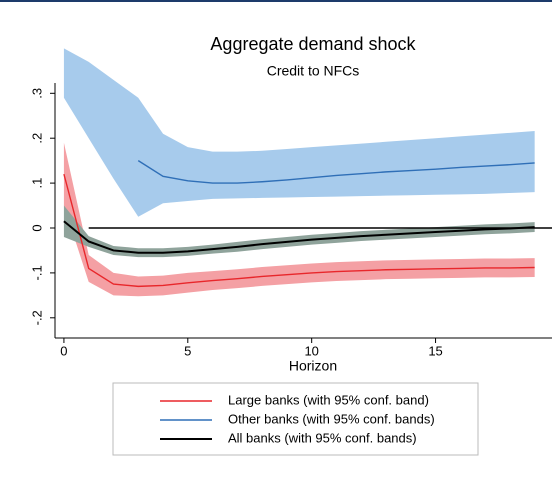  Describe the element at coordinates (435, 350) in the screenshot. I see `x-tick-label: 15` at that location.